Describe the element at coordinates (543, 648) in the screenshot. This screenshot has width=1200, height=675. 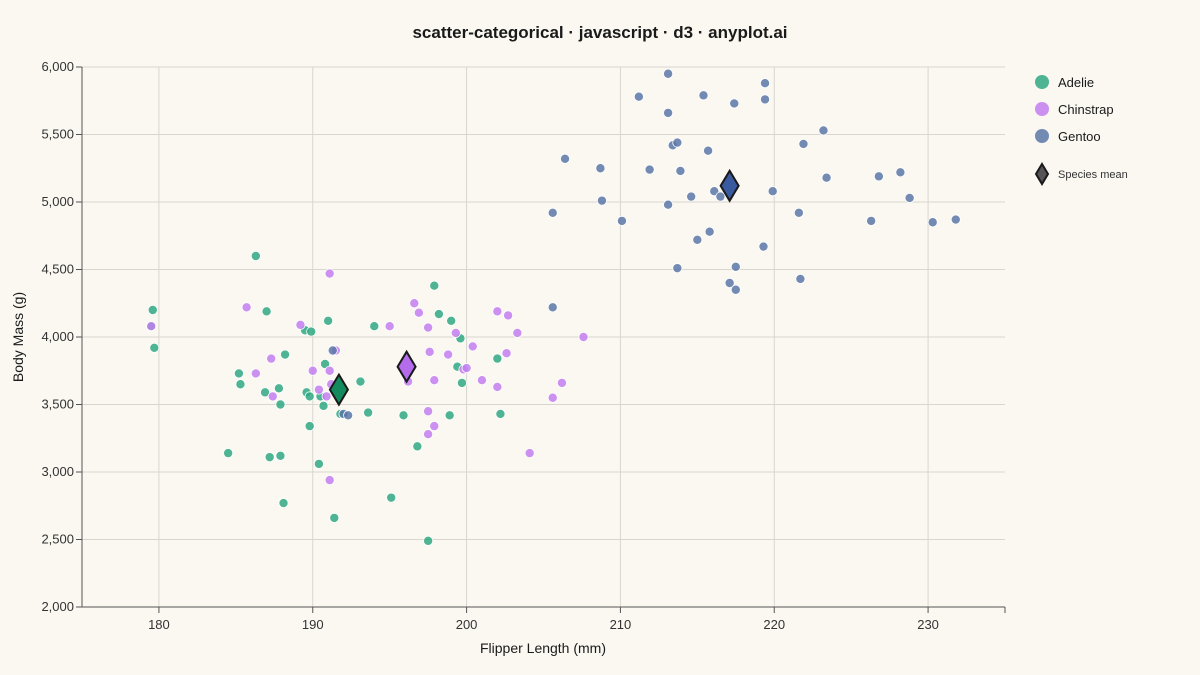
I see `x-axis-label: Flipper Length (mm)` at that location.